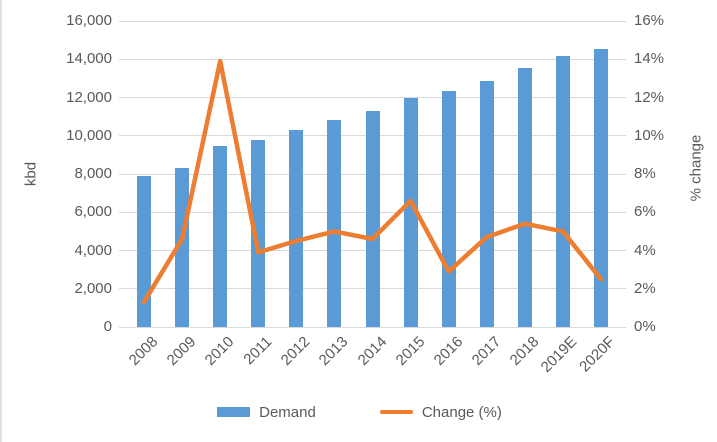 The height and width of the screenshot is (442, 717). I want to click on left-tick-label: 12,000, so click(89, 97).